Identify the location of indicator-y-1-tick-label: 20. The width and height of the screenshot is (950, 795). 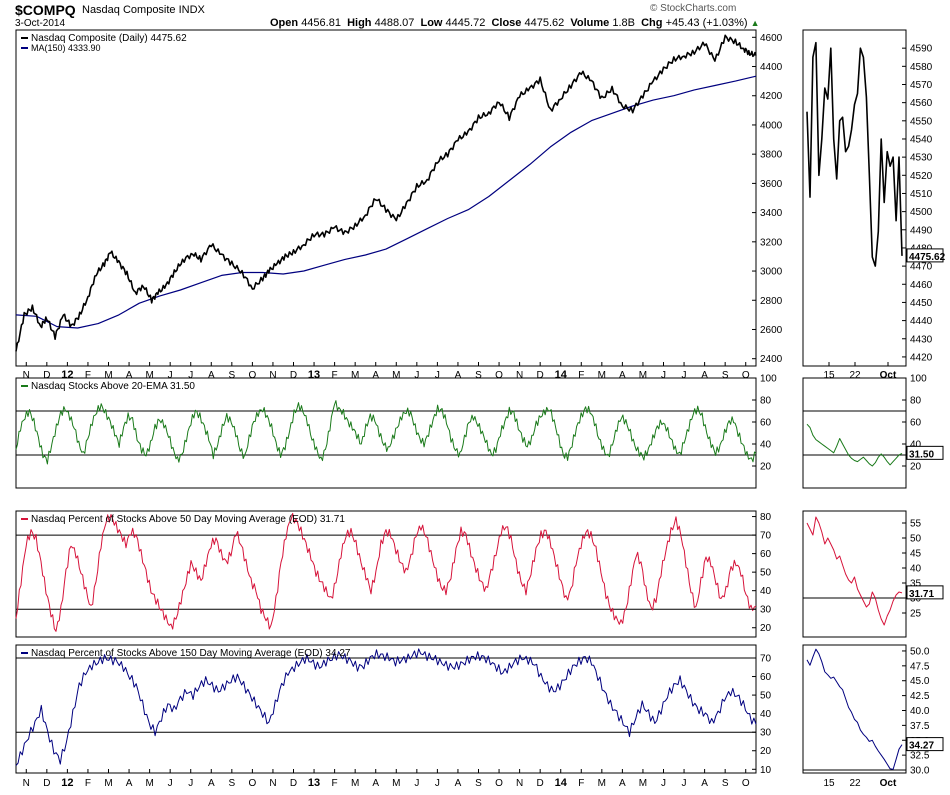
(766, 467).